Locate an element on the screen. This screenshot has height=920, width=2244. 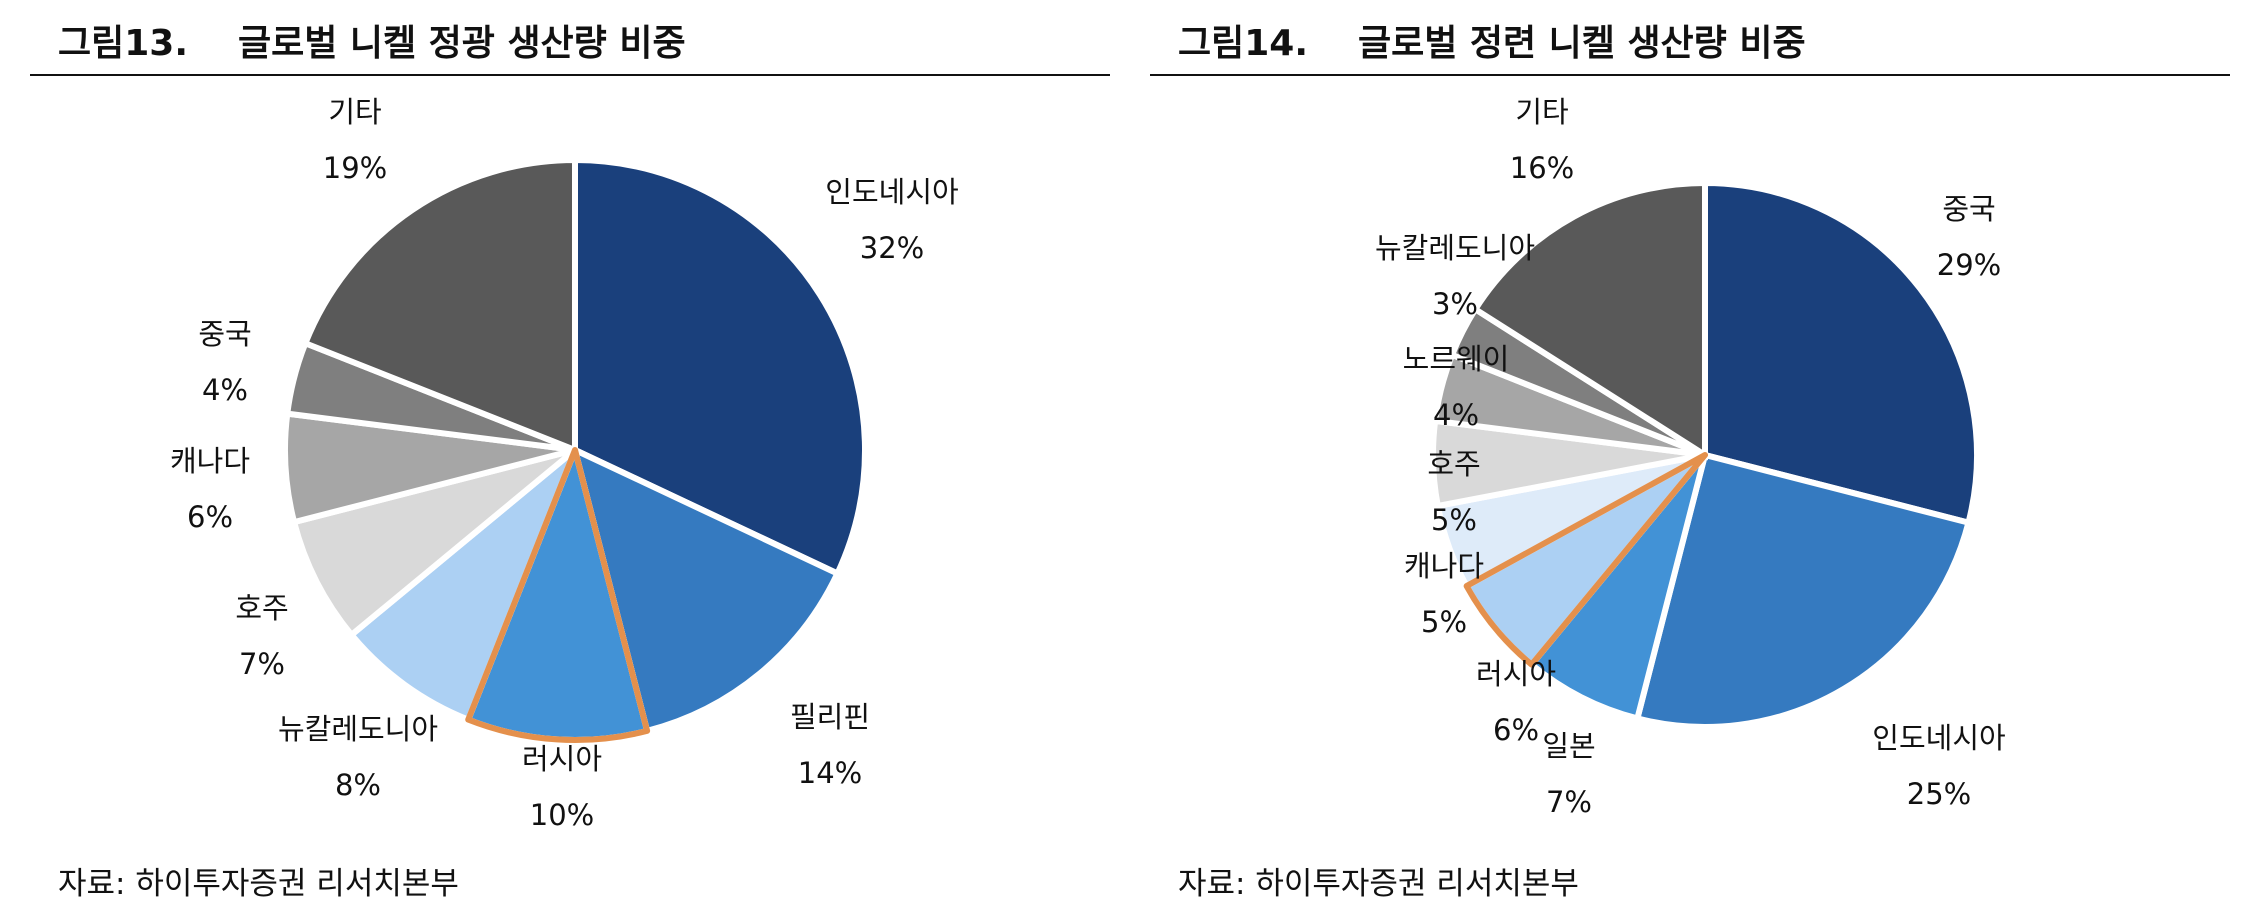
figure-title-text: 글로벌 정련 니켈 생산량 비중 is located at coordinates (1582, 43).